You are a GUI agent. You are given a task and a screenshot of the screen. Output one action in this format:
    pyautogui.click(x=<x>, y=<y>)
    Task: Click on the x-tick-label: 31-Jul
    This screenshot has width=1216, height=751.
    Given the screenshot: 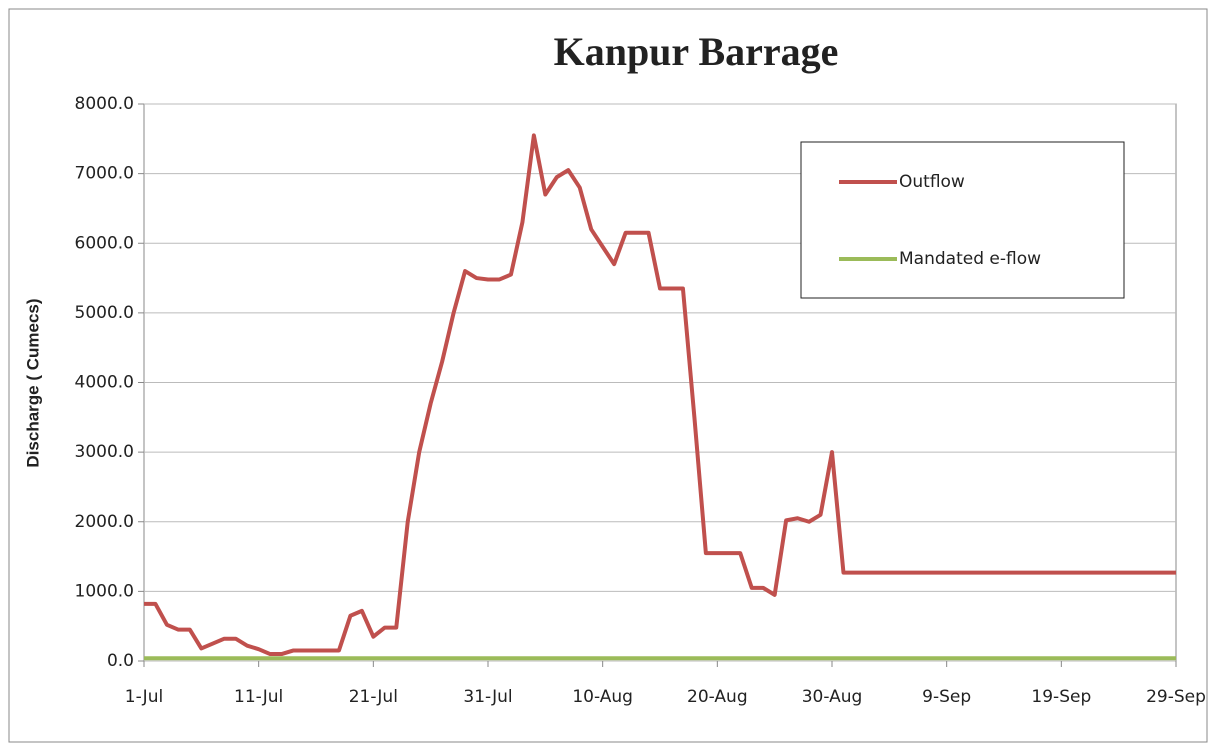 What is the action you would take?
    pyautogui.click(x=487, y=697)
    